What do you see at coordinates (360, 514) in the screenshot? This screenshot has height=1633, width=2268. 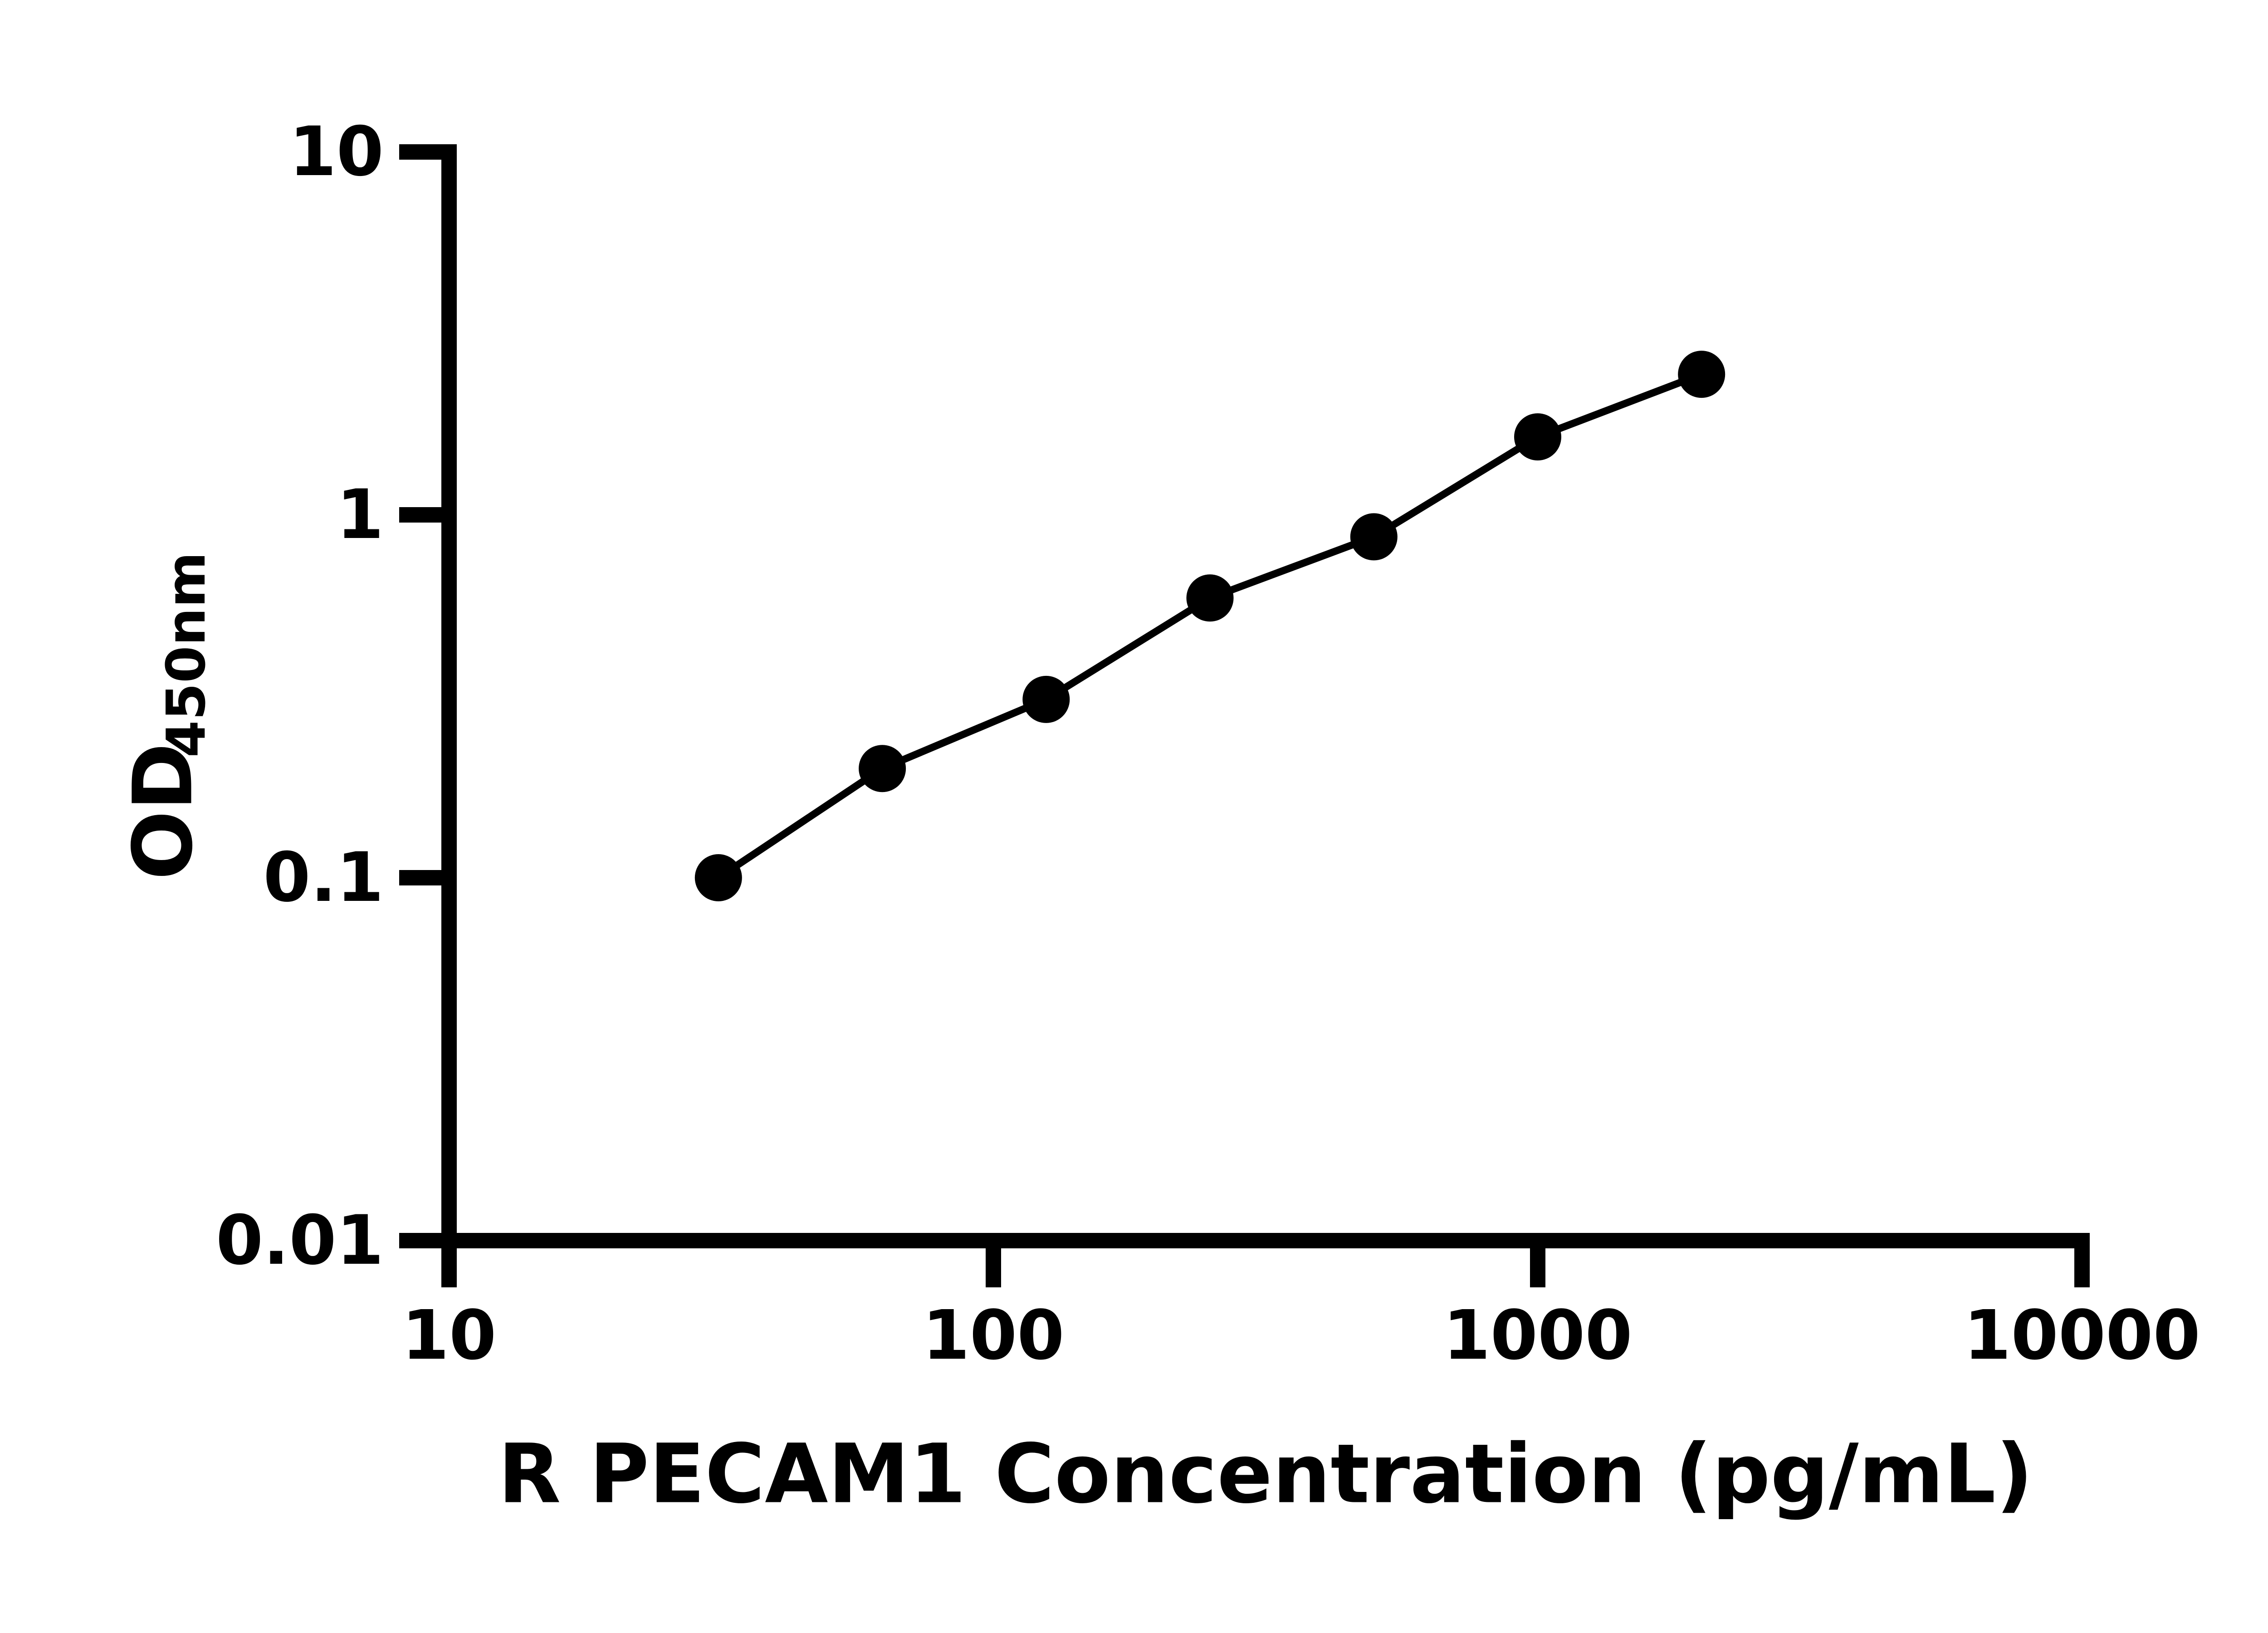 I see `y-tick-label-1: 1` at bounding box center [360, 514].